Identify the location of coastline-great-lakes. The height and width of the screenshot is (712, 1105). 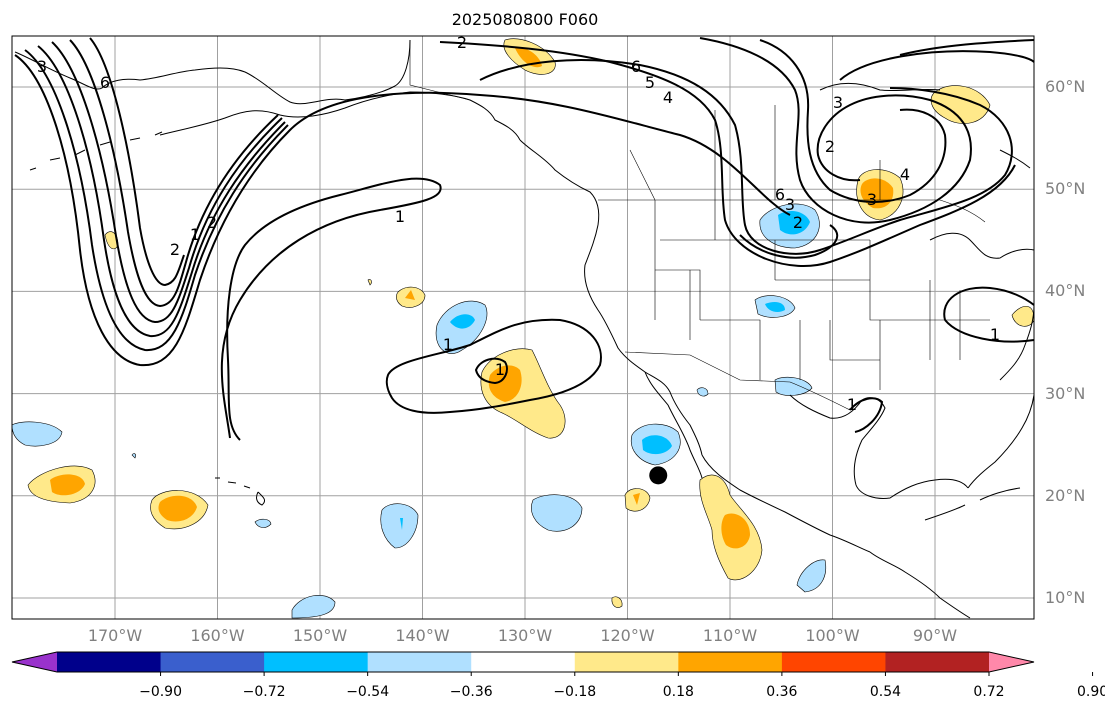
(982, 245).